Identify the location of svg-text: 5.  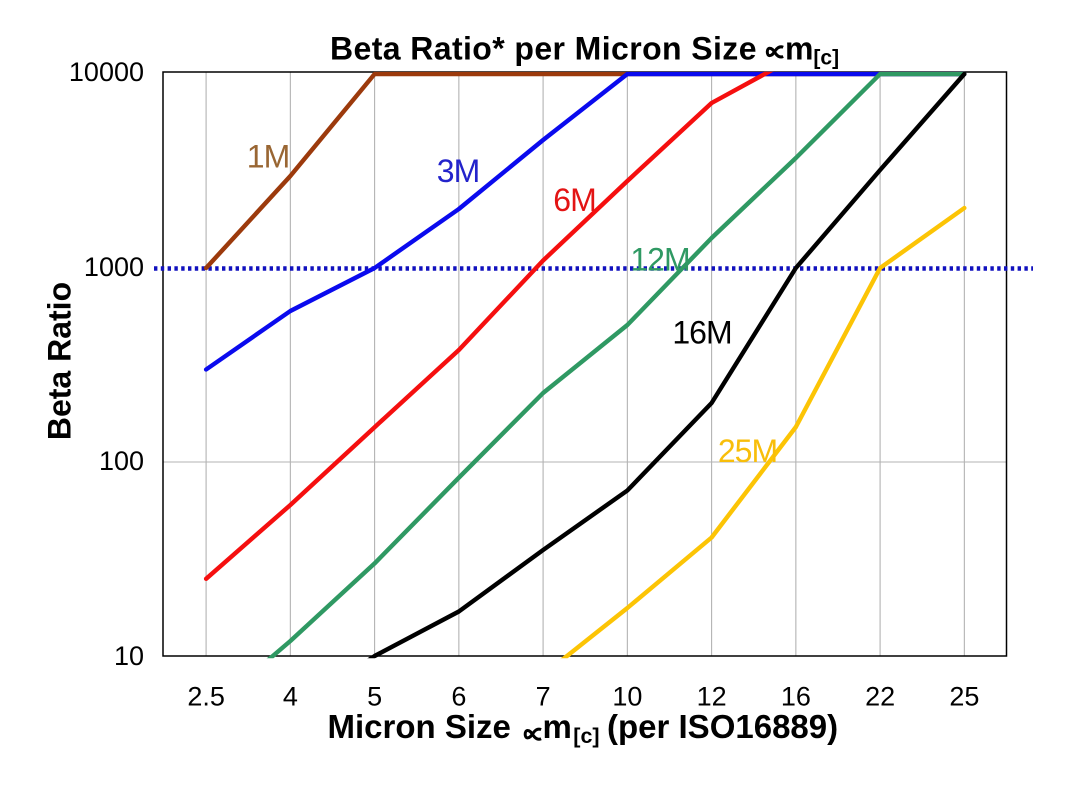
(374, 697).